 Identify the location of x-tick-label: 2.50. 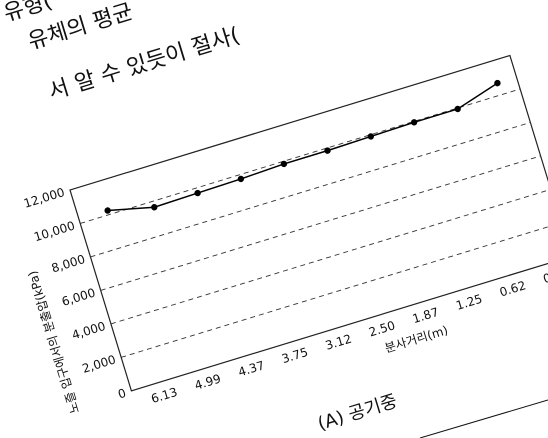
(382, 328).